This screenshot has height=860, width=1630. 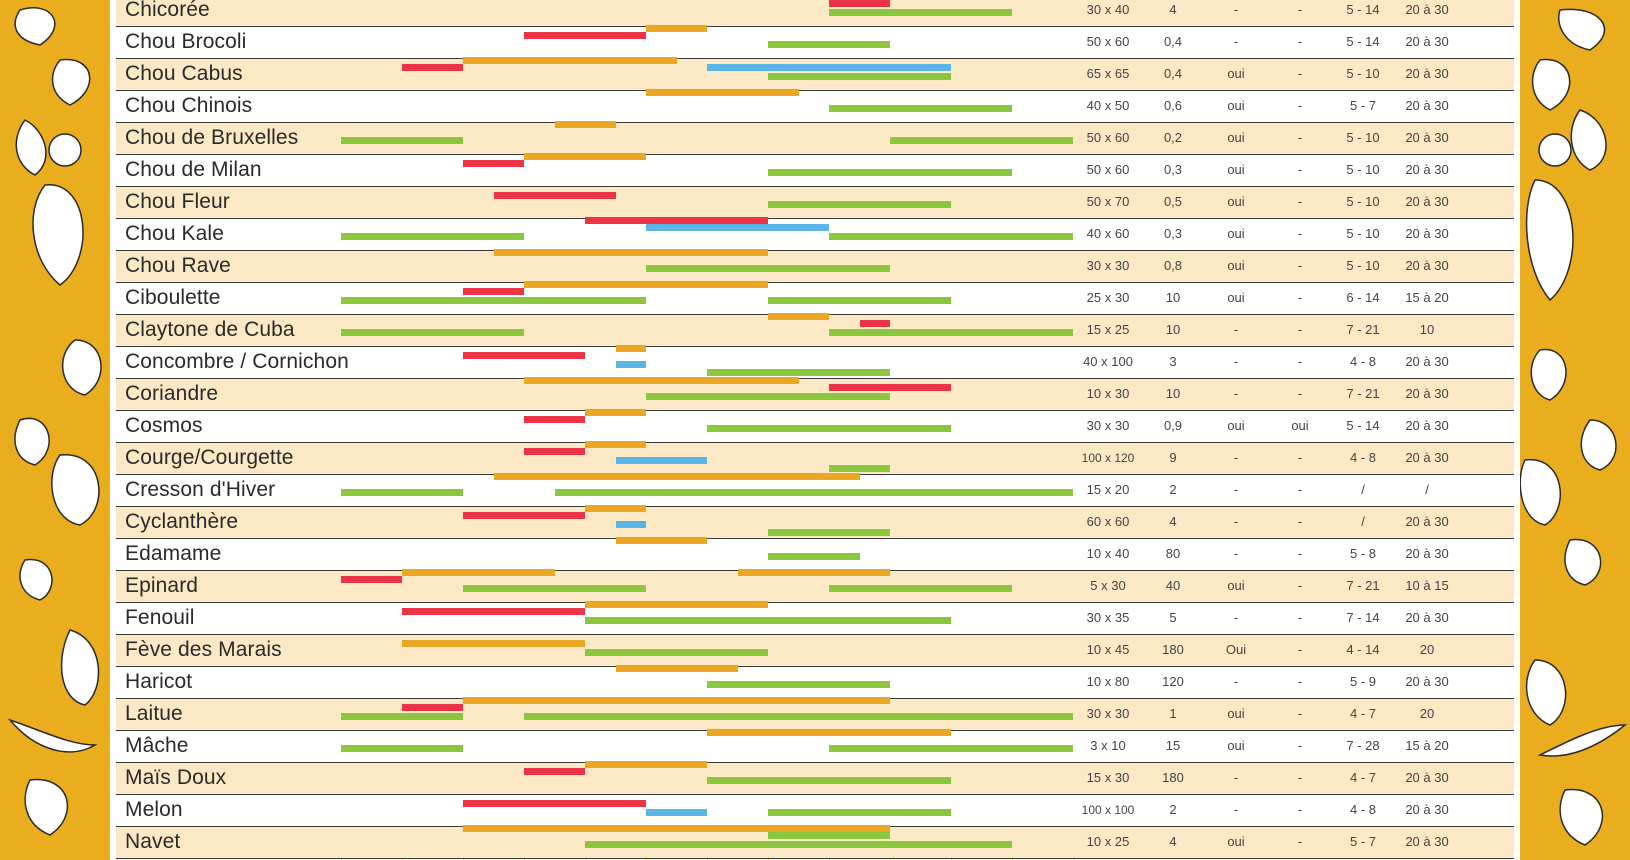 What do you see at coordinates (1173, 457) in the screenshot?
I see `cell-seeds-per-g: 9` at bounding box center [1173, 457].